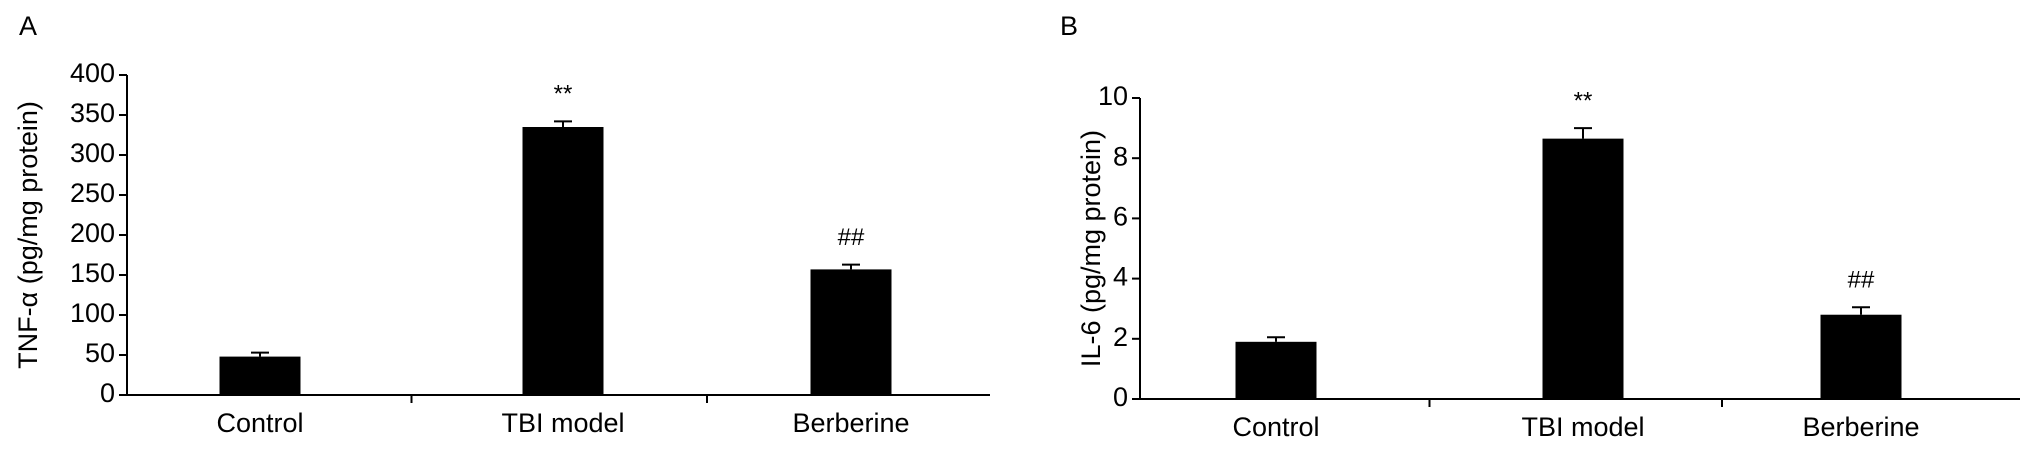 This screenshot has height=456, width=2031. What do you see at coordinates (28, 26) in the screenshot?
I see `panel-label: A` at bounding box center [28, 26].